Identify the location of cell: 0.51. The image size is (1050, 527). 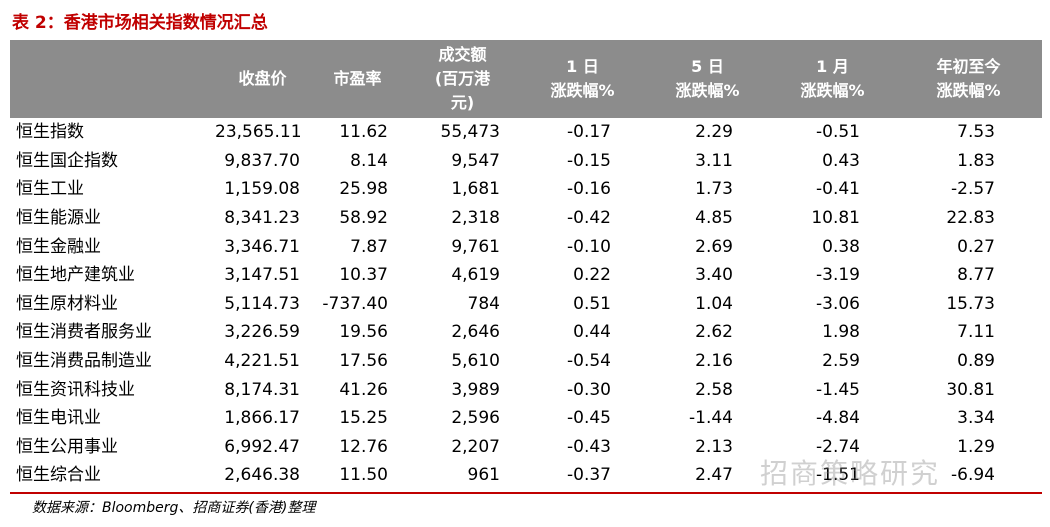
(592, 303).